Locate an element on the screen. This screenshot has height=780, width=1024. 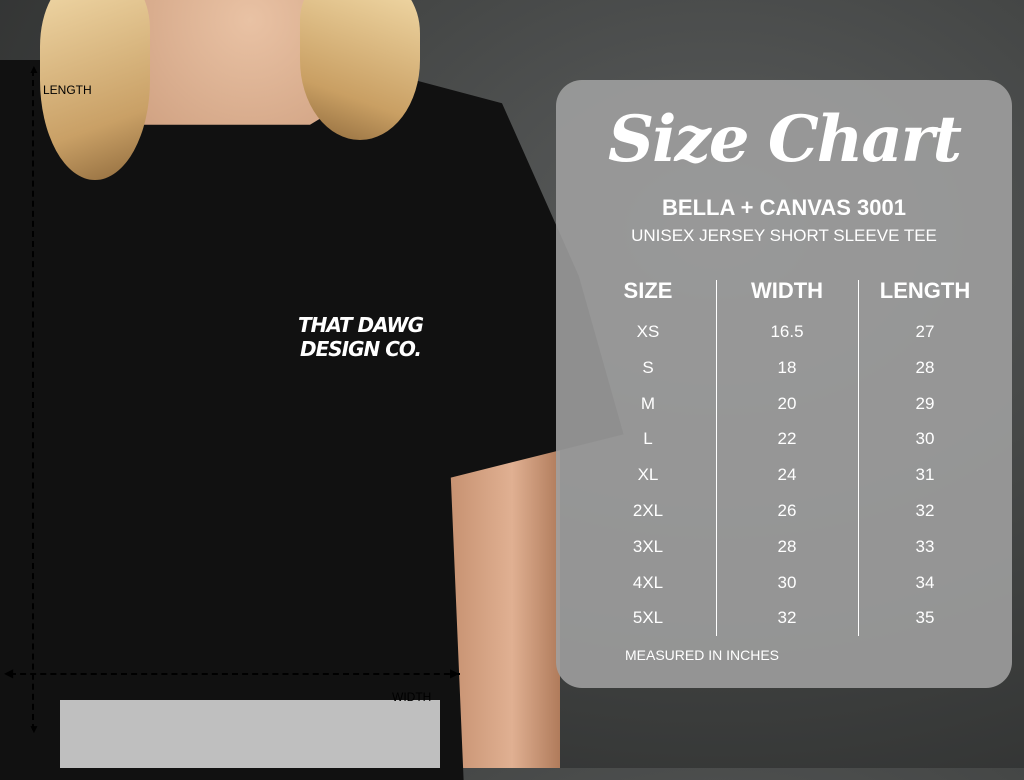
shirt-logo: THAT DAWG DESIGN CO. is located at coordinates (361, 337).